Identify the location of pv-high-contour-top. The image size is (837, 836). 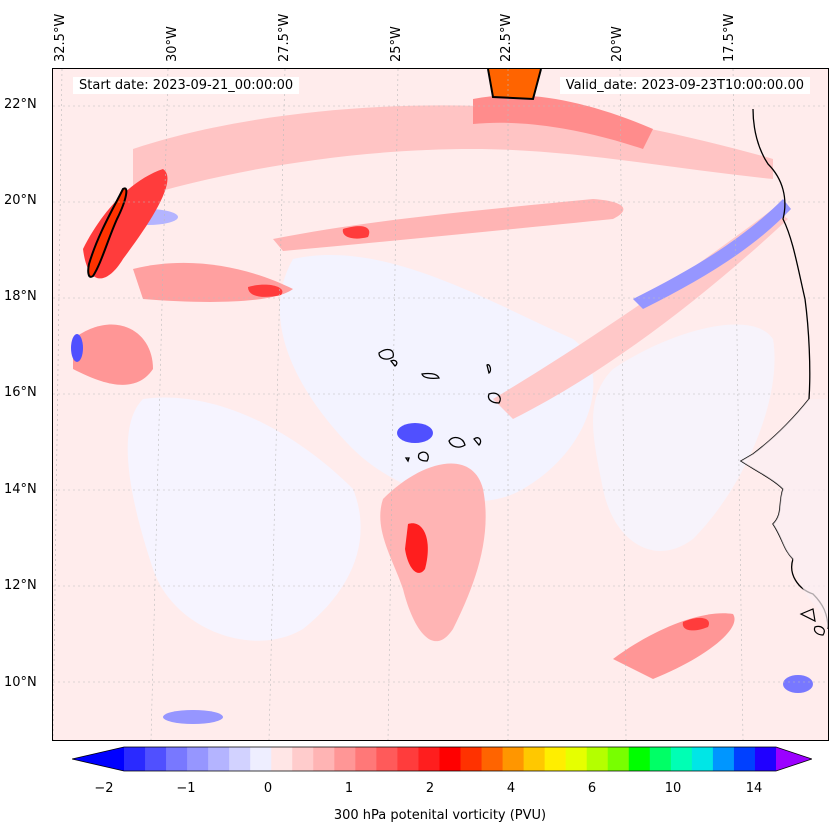
(514, 85).